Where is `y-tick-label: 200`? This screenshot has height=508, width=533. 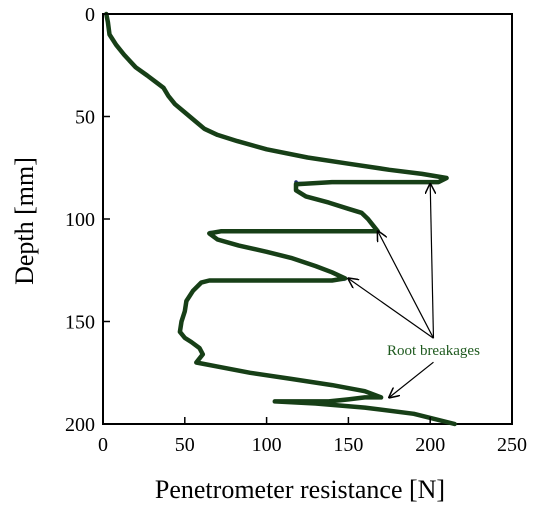
y-tick-label: 200 is located at coordinates (80, 425).